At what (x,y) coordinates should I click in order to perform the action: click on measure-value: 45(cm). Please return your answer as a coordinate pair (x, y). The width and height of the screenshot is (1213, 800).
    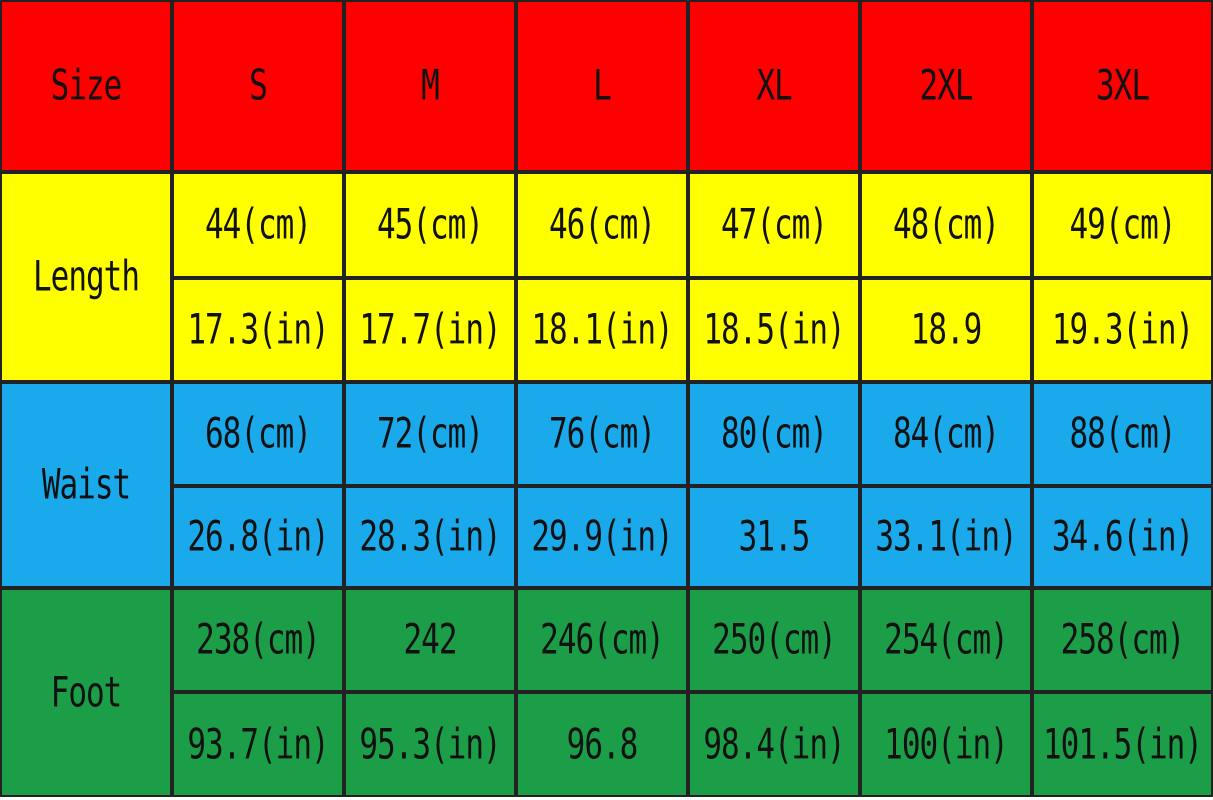
    Looking at the image, I should click on (430, 225).